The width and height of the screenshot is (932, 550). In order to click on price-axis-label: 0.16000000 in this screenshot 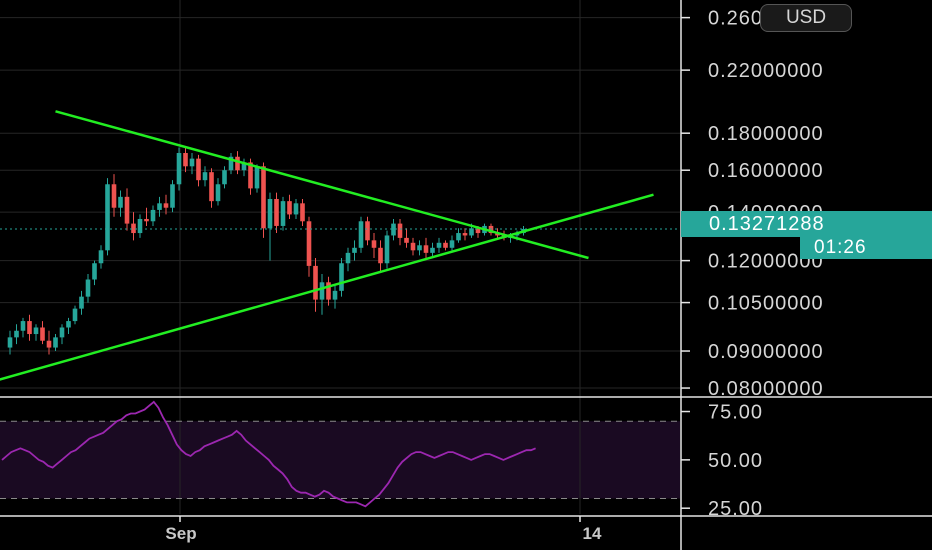, I will do `click(766, 171)`.